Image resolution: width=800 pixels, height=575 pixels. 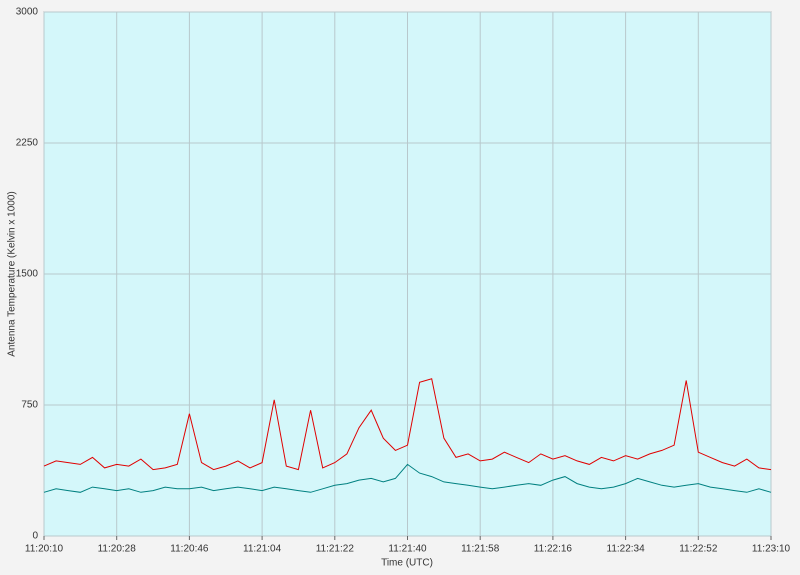 I want to click on x-tick-label: 11:21:58, so click(x=480, y=549).